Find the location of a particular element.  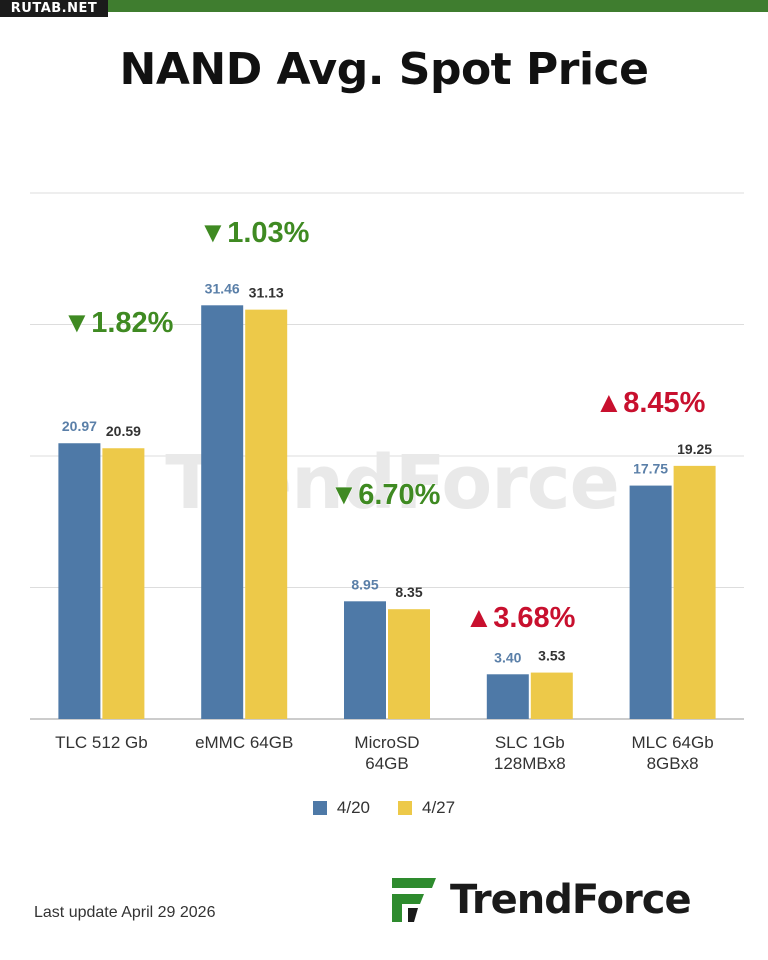

data-label-series-2-4: 19.25 is located at coordinates (694, 449).